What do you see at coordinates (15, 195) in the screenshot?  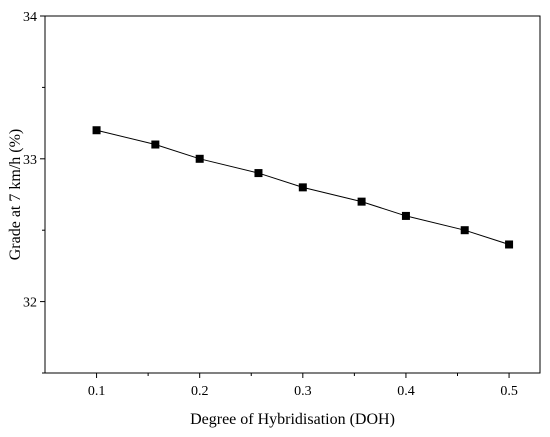 I see `y-axis-label: Grade at 7 km/h (%)` at bounding box center [15, 195].